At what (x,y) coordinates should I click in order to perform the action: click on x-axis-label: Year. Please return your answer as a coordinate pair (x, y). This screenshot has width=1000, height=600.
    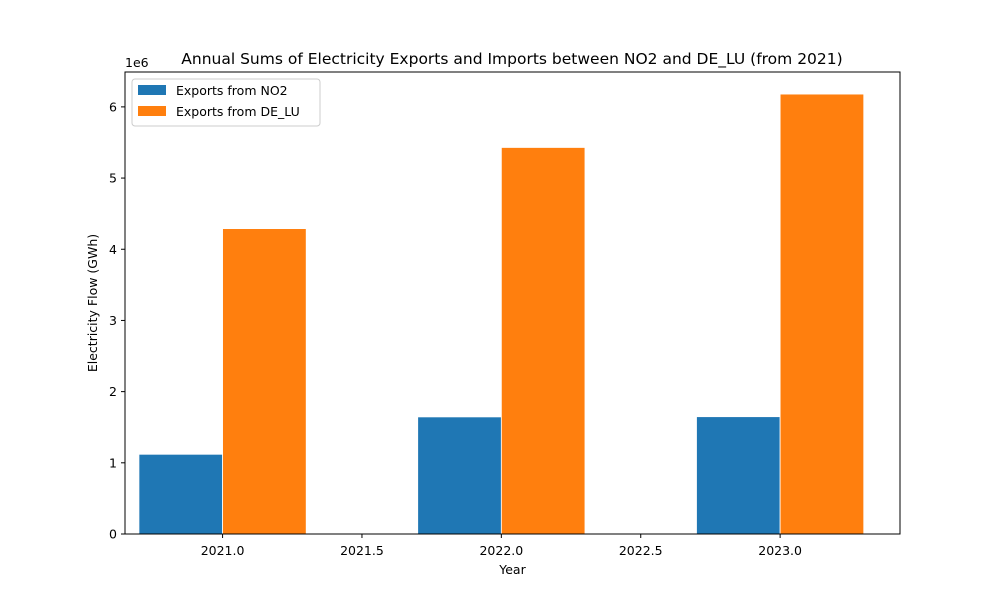
    Looking at the image, I should click on (512, 569).